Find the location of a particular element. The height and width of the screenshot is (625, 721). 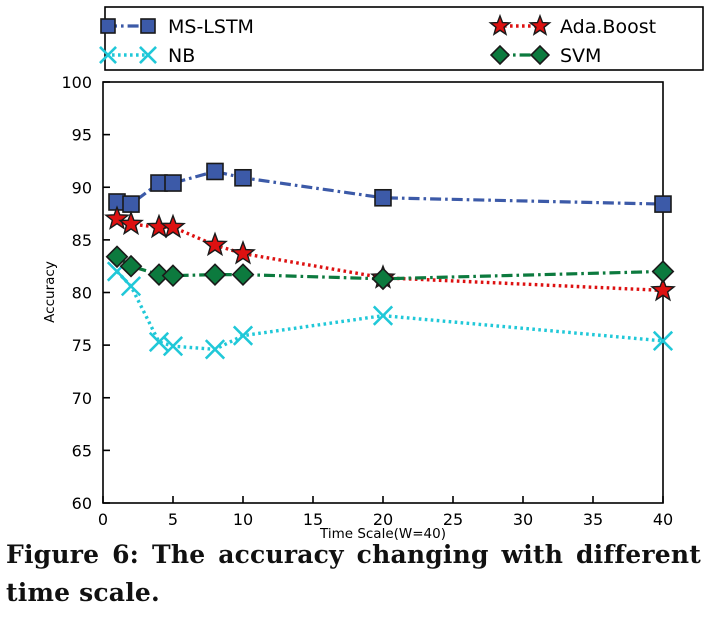

legend is located at coordinates (404, 38).